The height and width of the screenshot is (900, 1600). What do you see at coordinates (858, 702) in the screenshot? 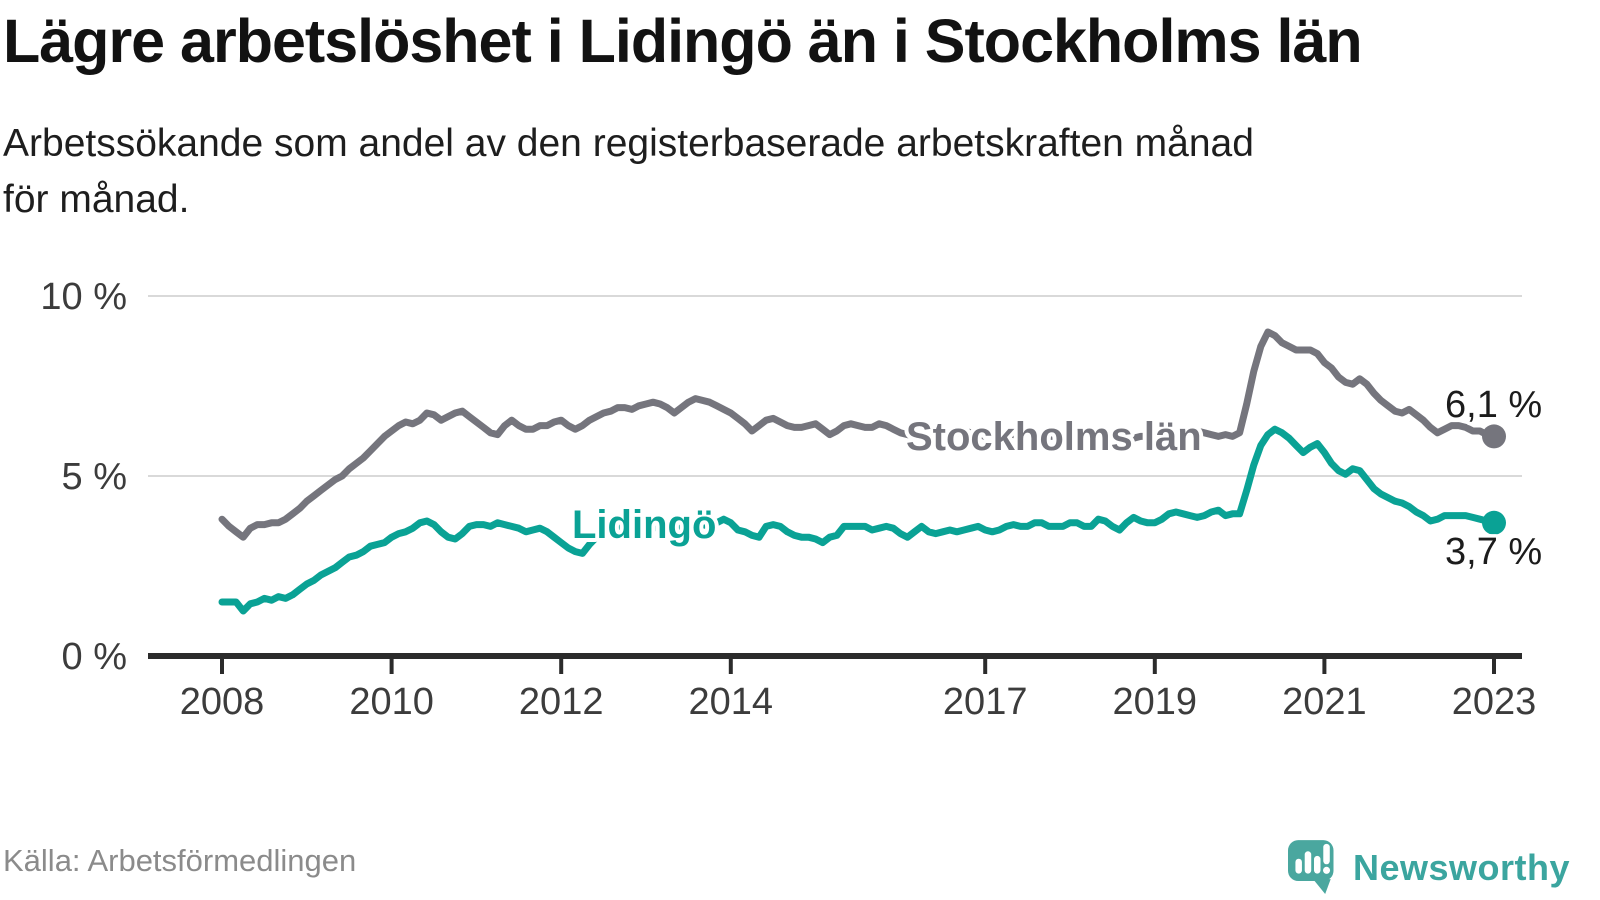
I see `x-axis-labels: 2008 2010 2012 2014 2017 2019 2021 2023` at bounding box center [858, 702].